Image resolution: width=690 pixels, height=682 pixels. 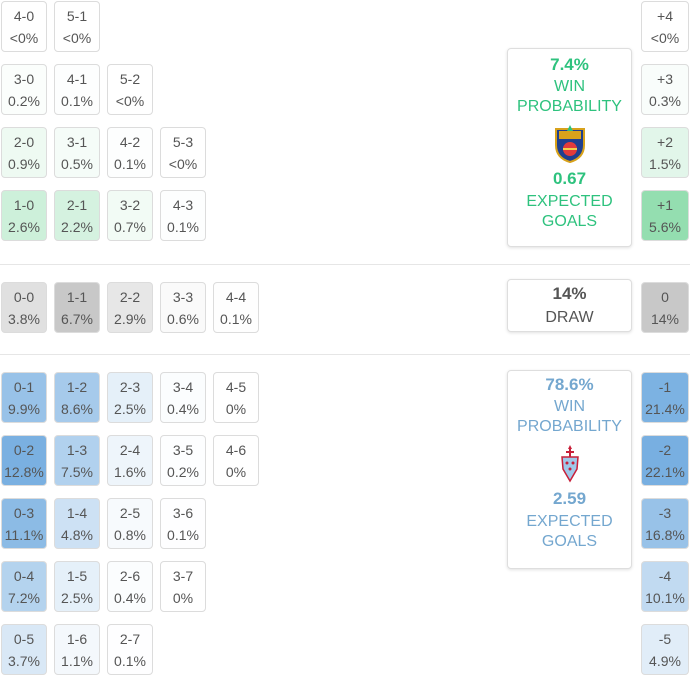 What do you see at coordinates (569, 144) in the screenshot?
I see `home-team-crest-icon` at bounding box center [569, 144].